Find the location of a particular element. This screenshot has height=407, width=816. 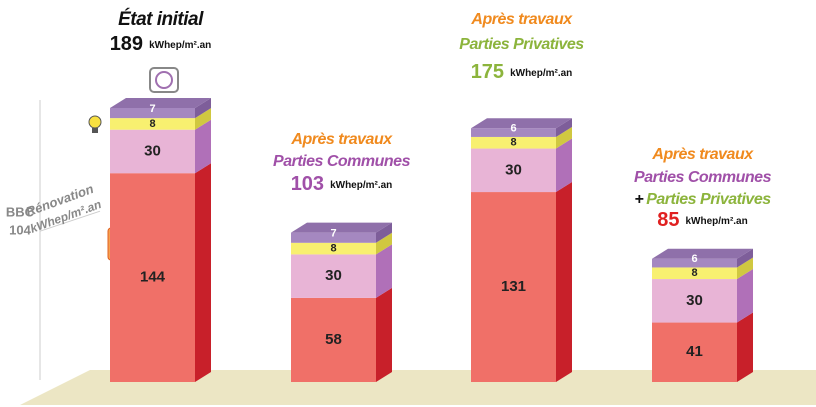

total-value: 189 is located at coordinates (126, 44).